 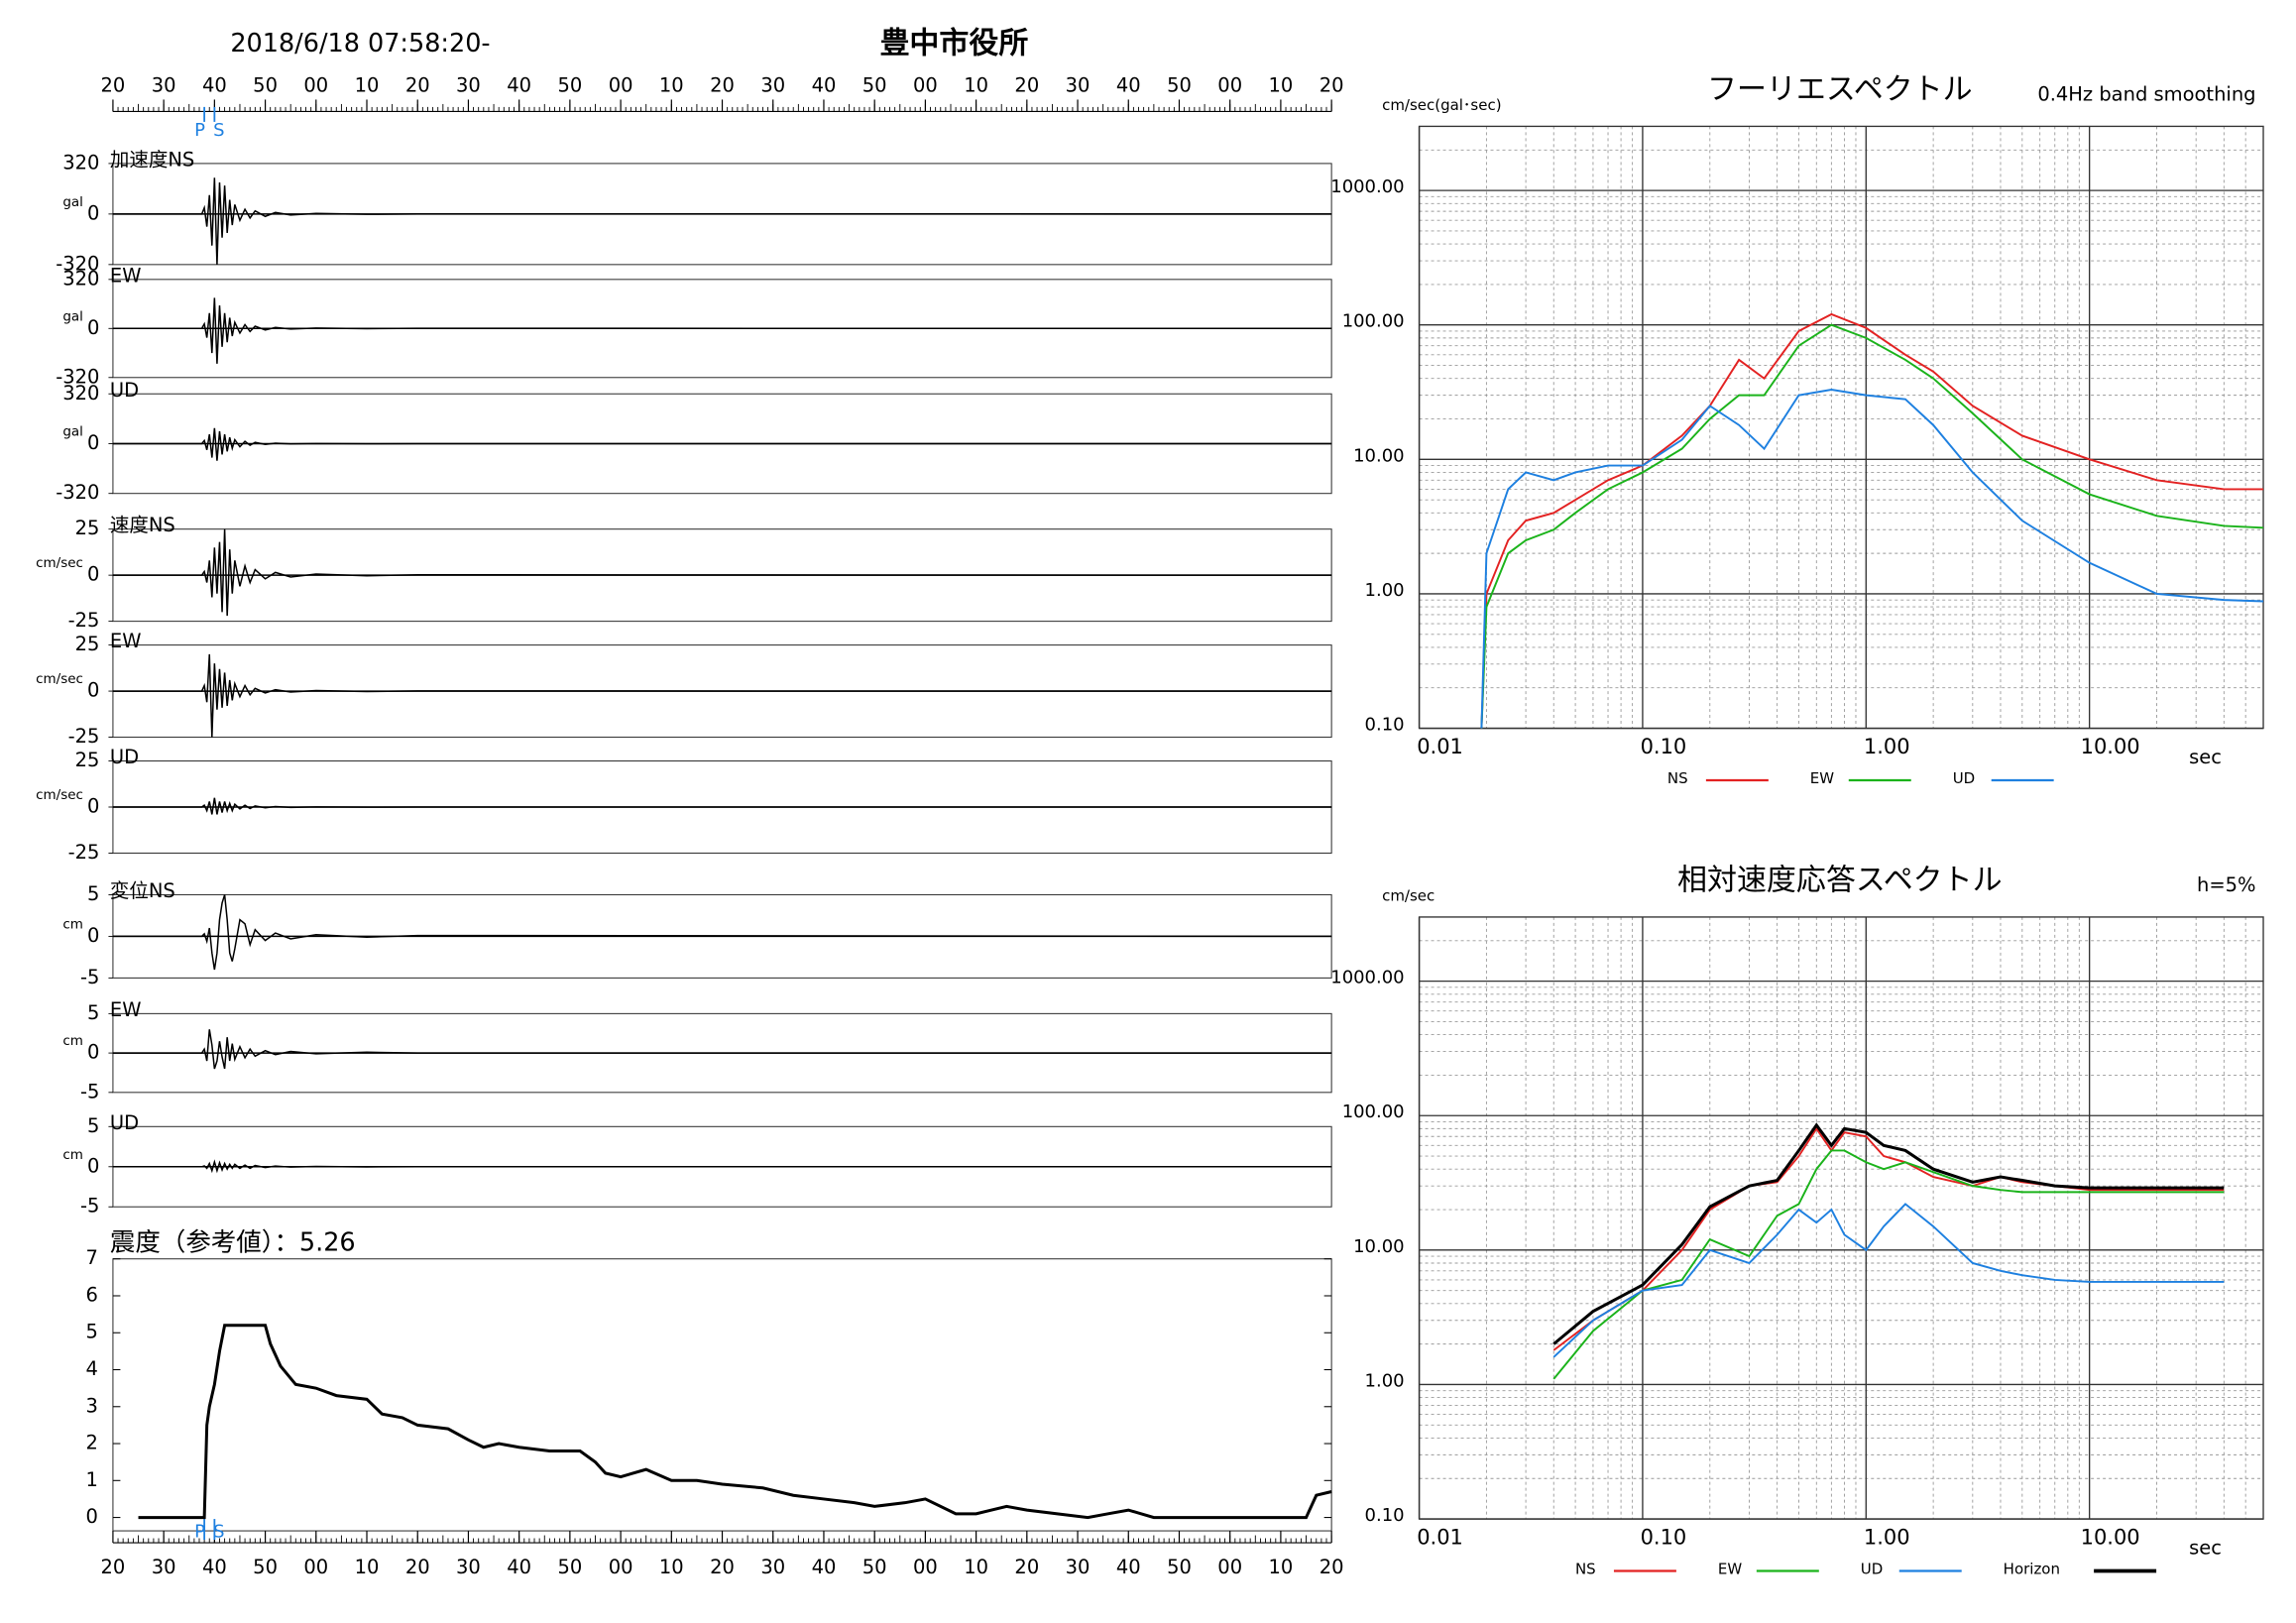 I want to click on x-tick-label: 0.01, so click(x=1440, y=746).